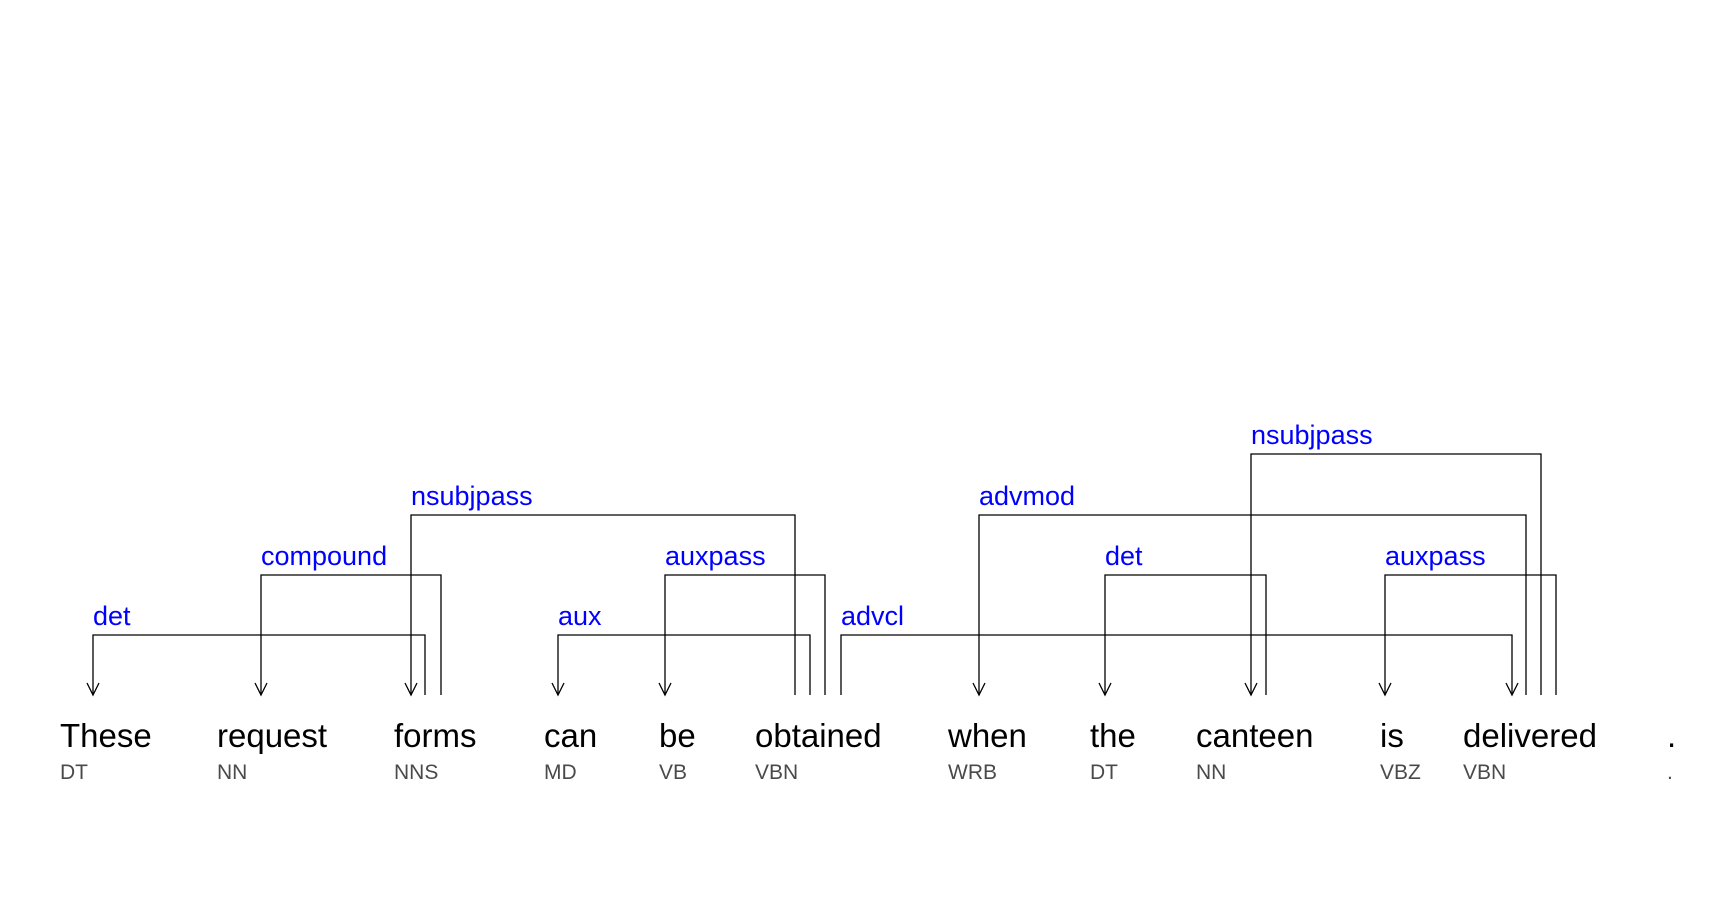 Image resolution: width=1727 pixels, height=900 pixels. I want to click on arc-nsubjpass, so click(603, 604).